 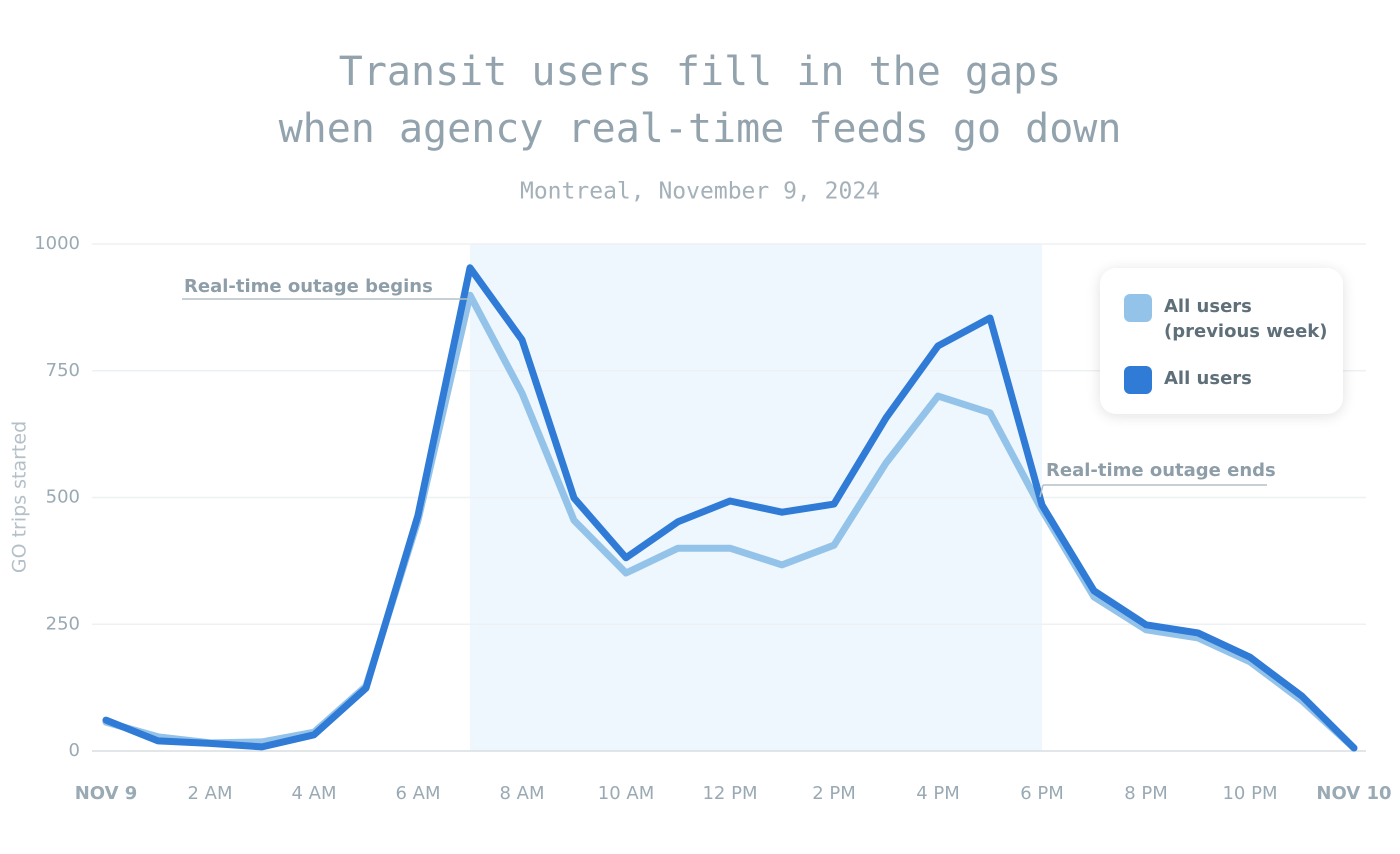 I want to click on legend-item: All users (previous week), so click(x=1226, y=319).